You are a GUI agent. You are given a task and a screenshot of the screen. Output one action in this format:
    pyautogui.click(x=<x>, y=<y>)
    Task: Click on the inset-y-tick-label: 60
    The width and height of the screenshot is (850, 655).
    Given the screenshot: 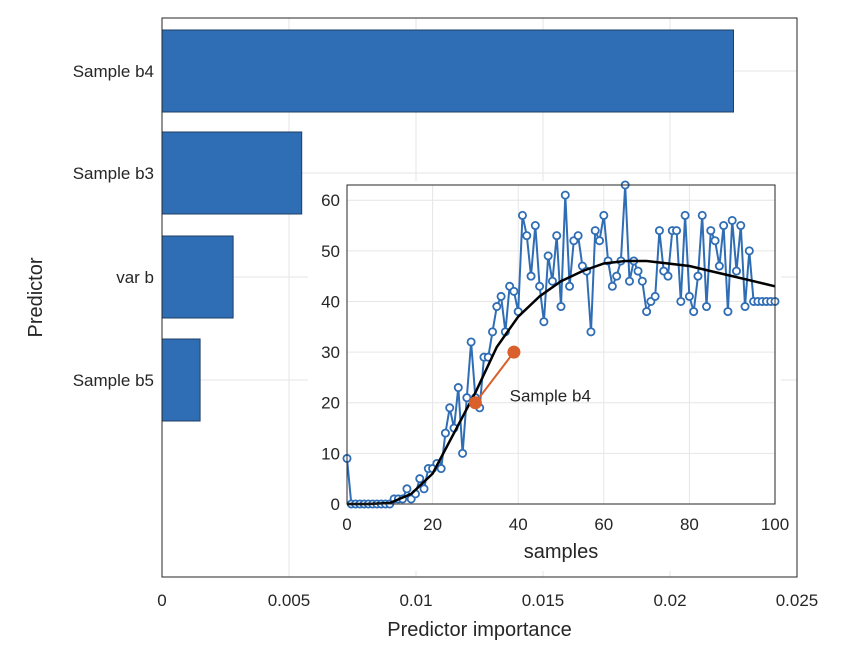 What is the action you would take?
    pyautogui.click(x=330, y=200)
    